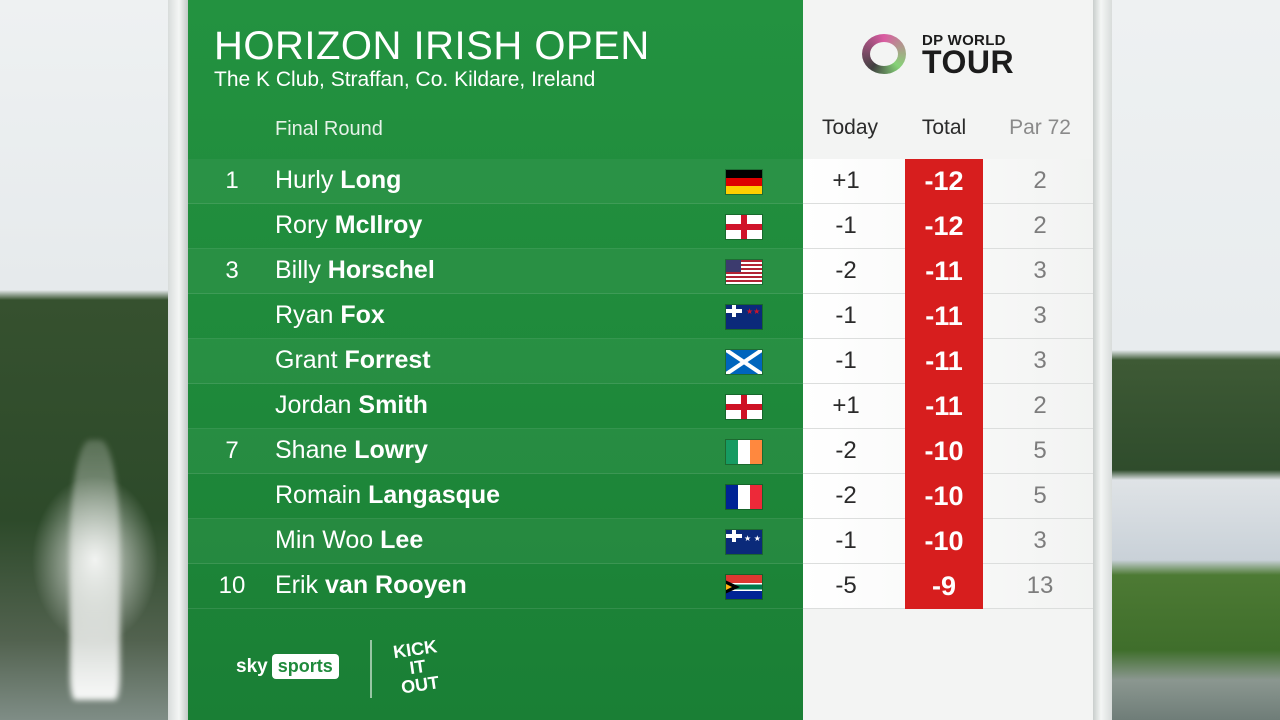  What do you see at coordinates (944, 586) in the screenshot?
I see `total-score: -9` at bounding box center [944, 586].